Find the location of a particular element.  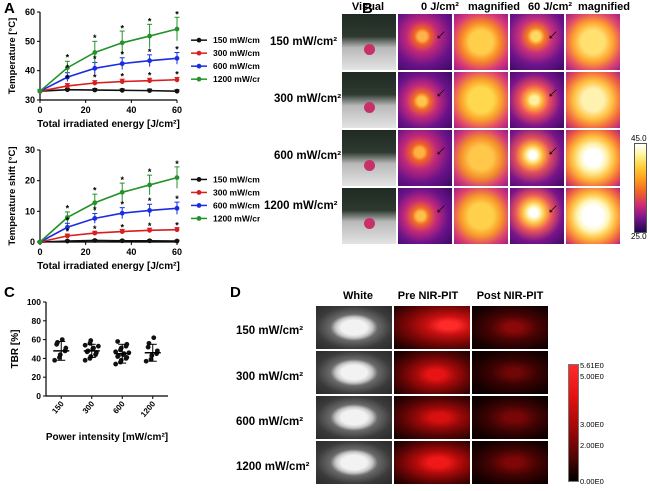

d-row-label-600: 600 mW/cm² is located at coordinates (270, 422).